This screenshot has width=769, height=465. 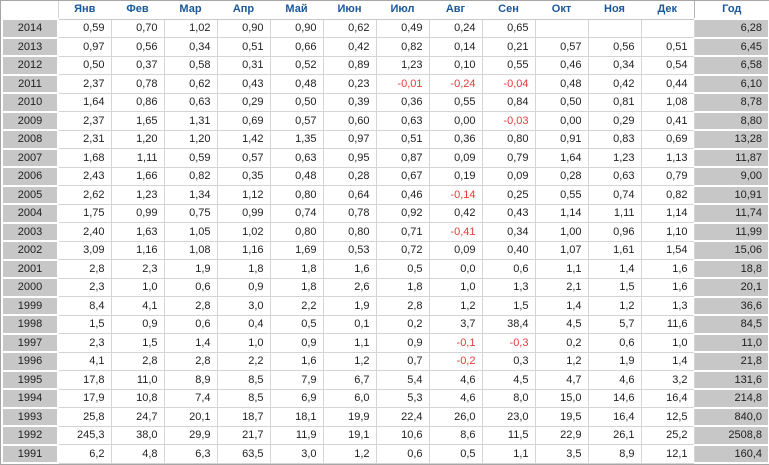 What do you see at coordinates (296, 176) in the screenshot?
I see `month-value-cell: 0,48` at bounding box center [296, 176].